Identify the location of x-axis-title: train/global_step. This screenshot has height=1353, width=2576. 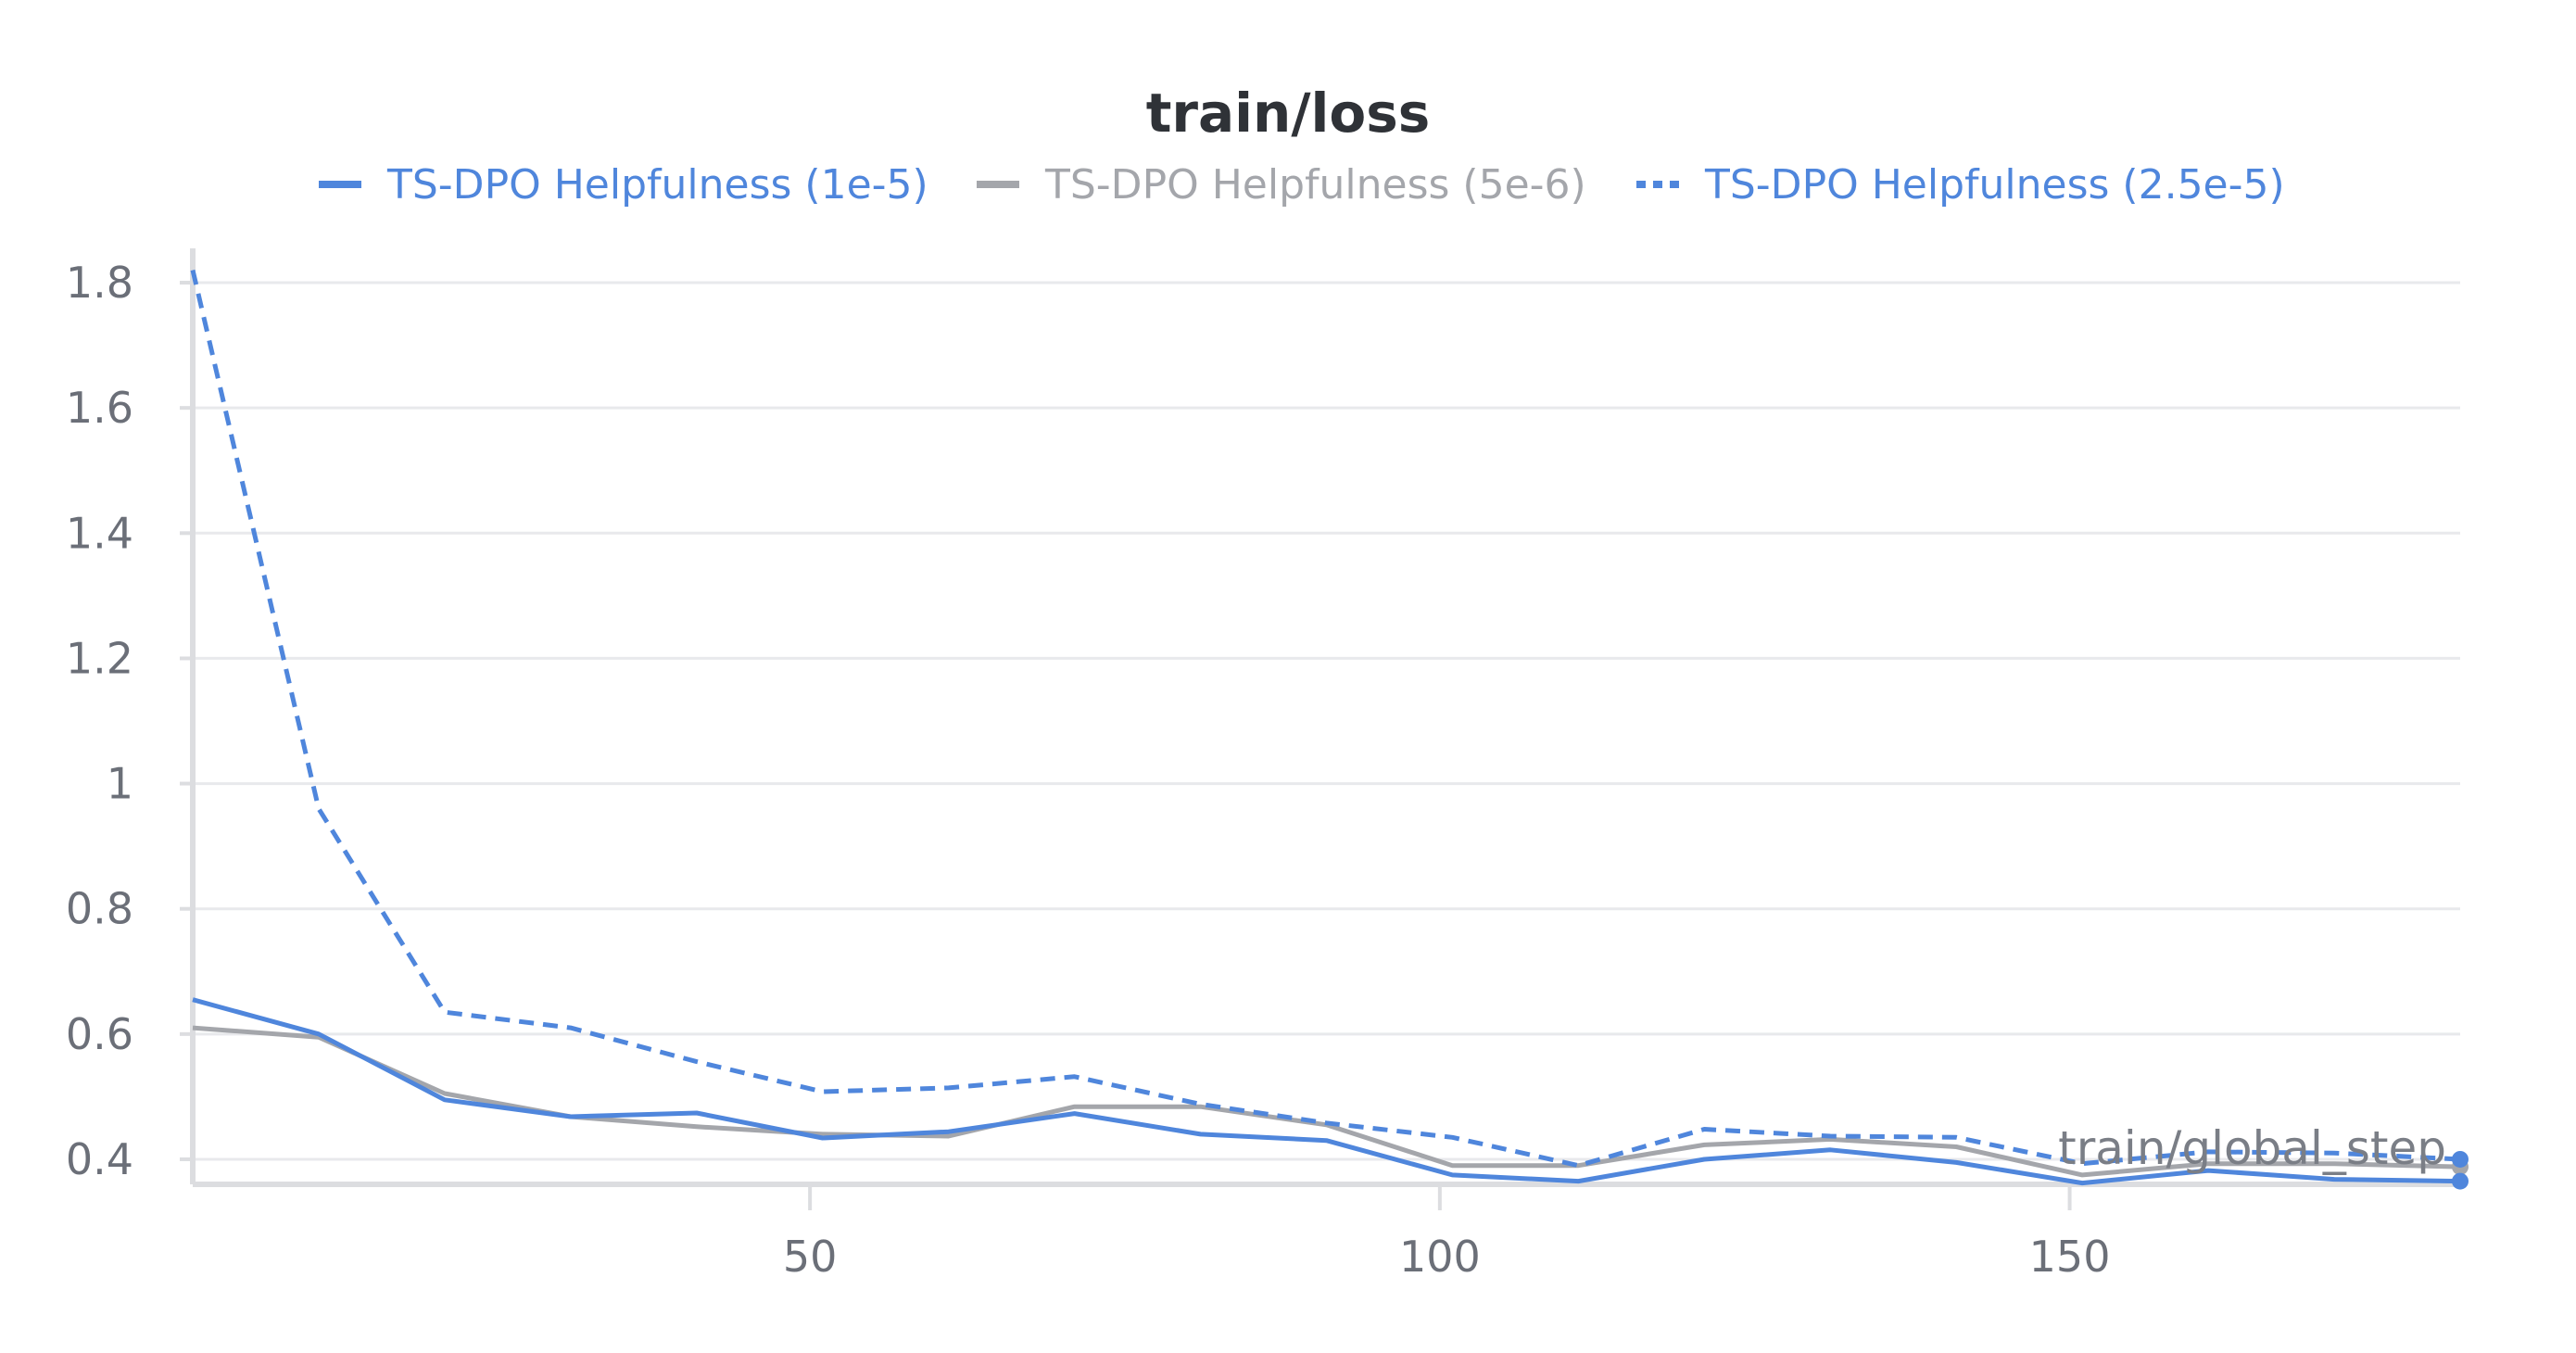
(2252, 1148).